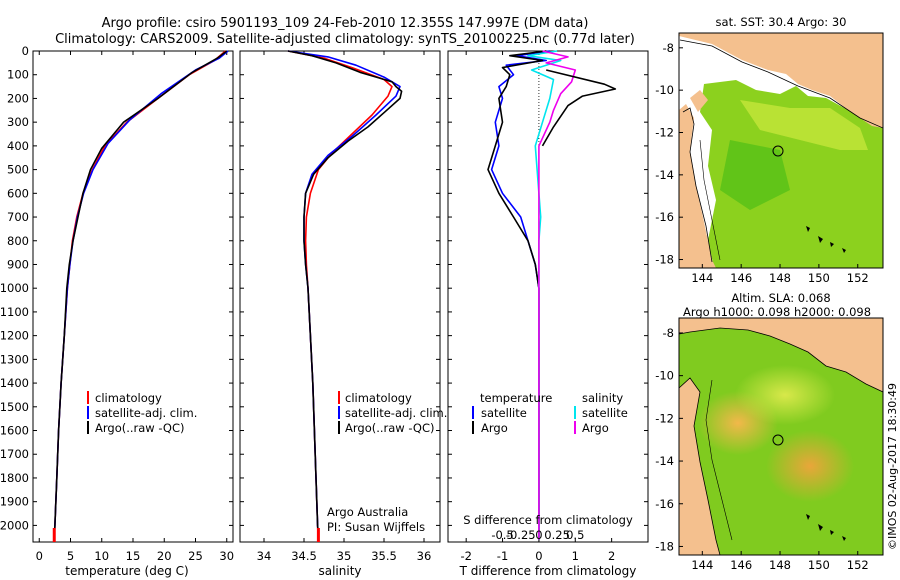  What do you see at coordinates (18, 170) in the screenshot?
I see `y-tick-label: 500` at bounding box center [18, 170].